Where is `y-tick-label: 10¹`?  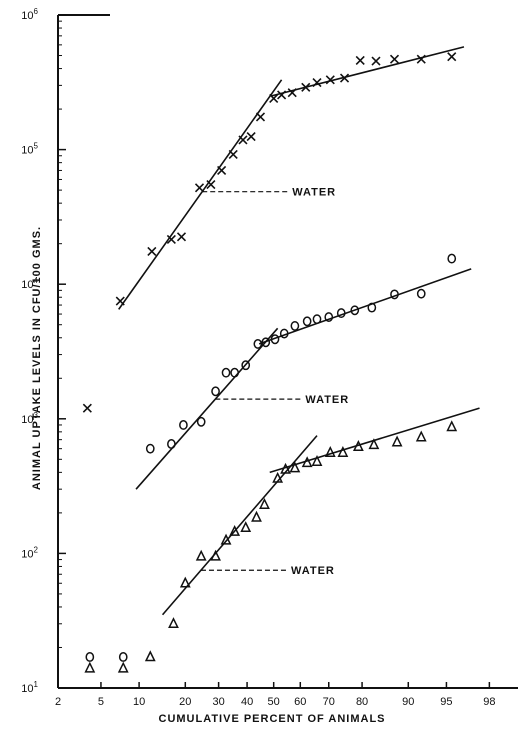 y-tick-label: 10¹ is located at coordinates (29, 687).